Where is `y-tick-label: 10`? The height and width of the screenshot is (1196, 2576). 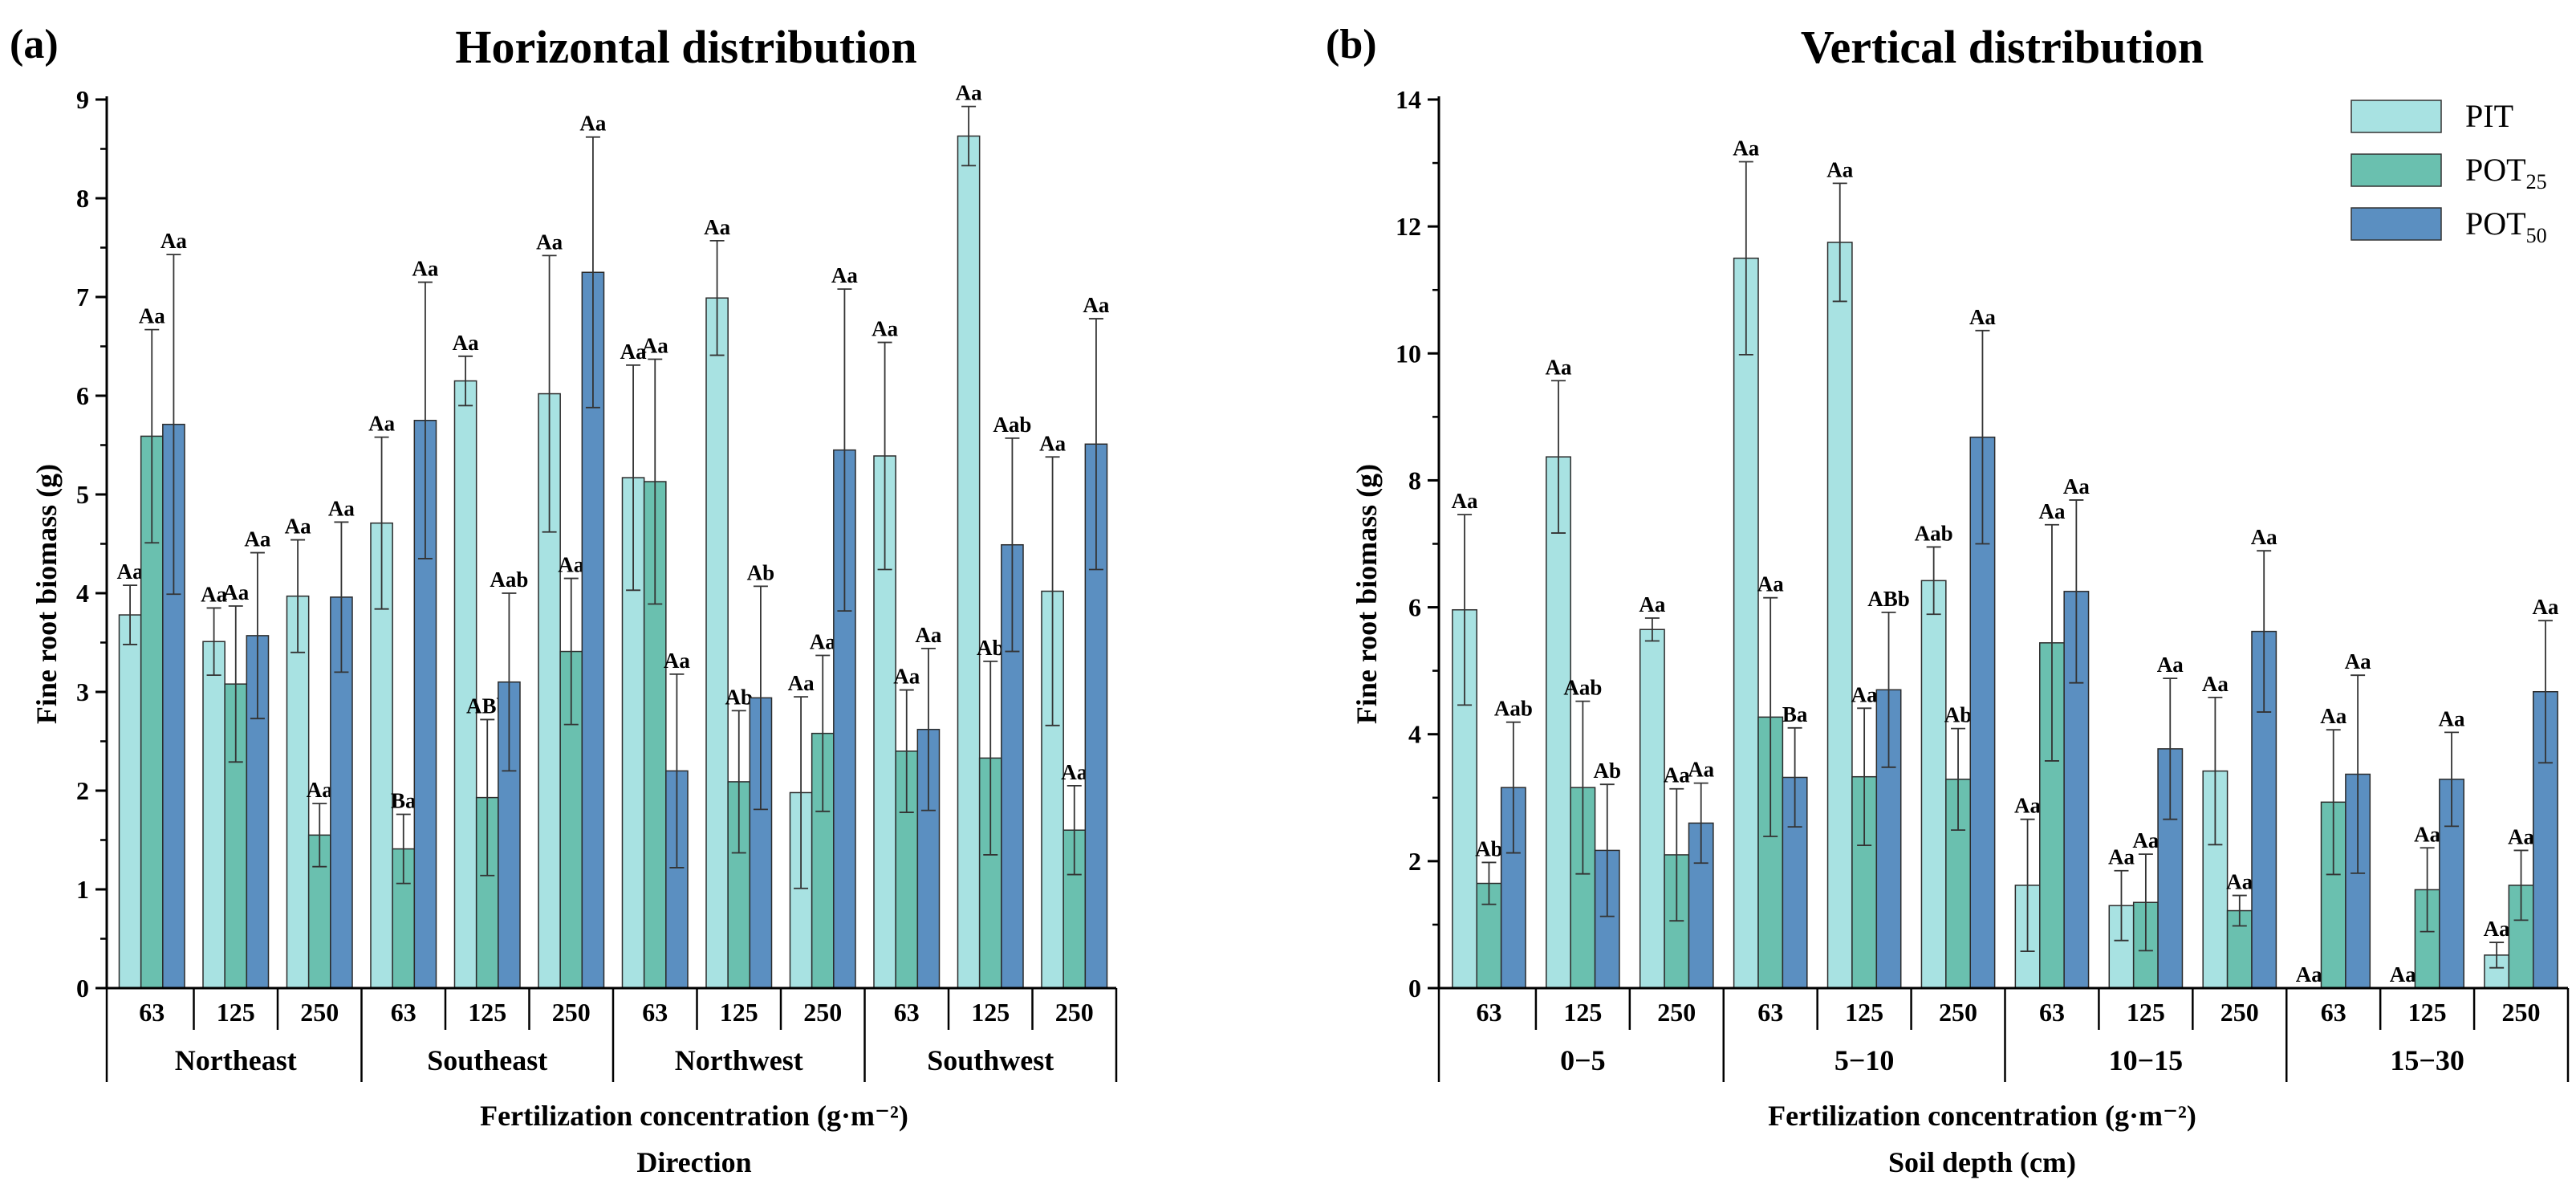
y-tick-label: 10 is located at coordinates (1408, 353).